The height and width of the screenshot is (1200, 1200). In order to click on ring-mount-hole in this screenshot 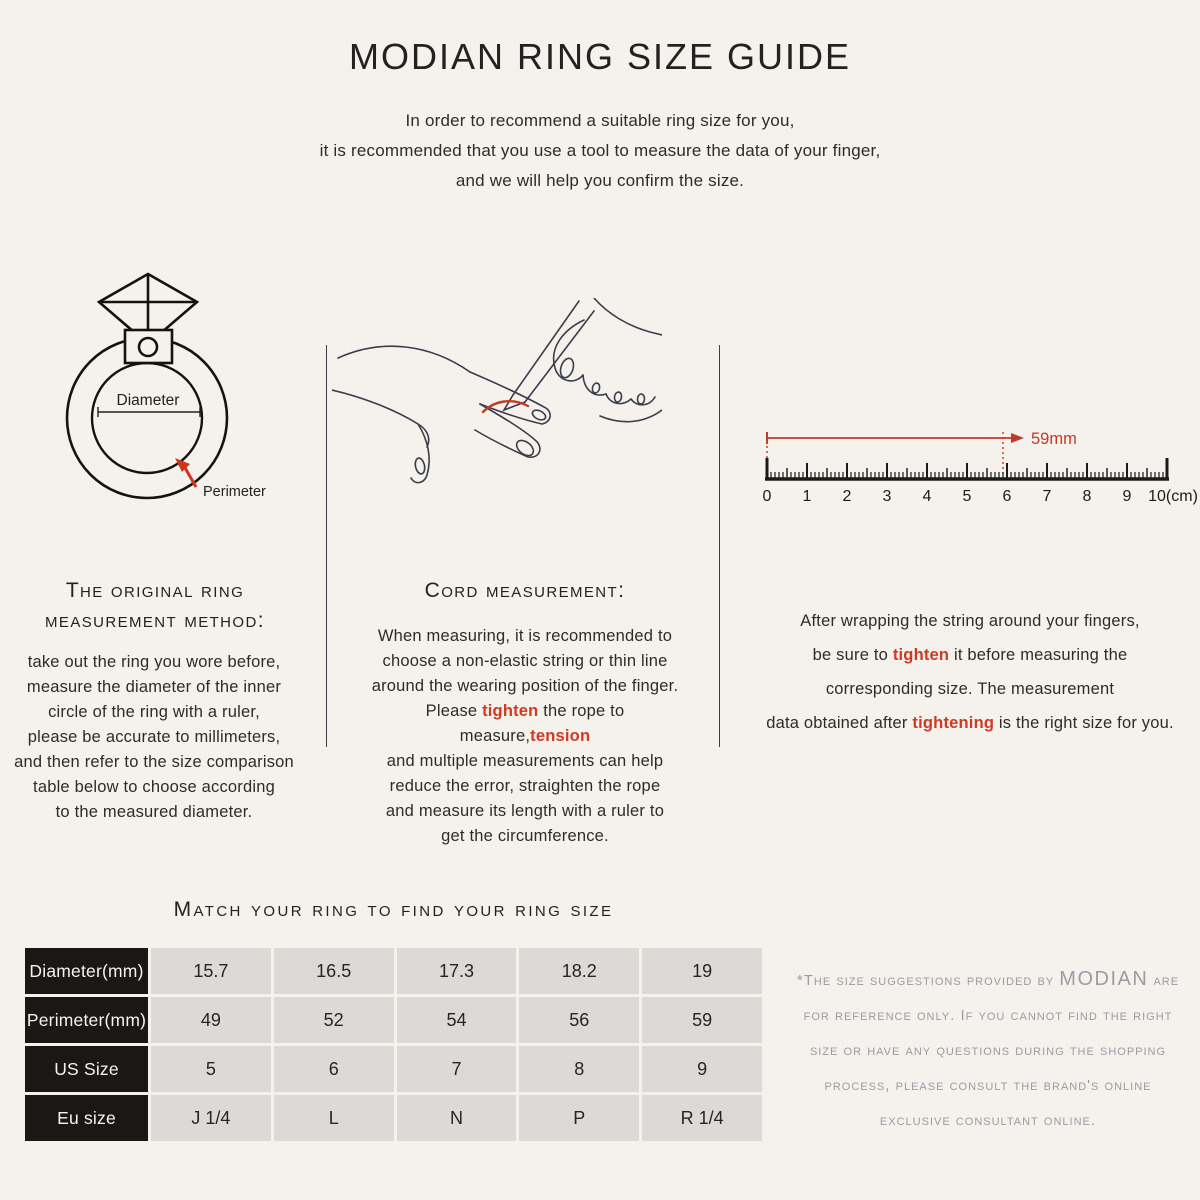, I will do `click(148, 347)`.